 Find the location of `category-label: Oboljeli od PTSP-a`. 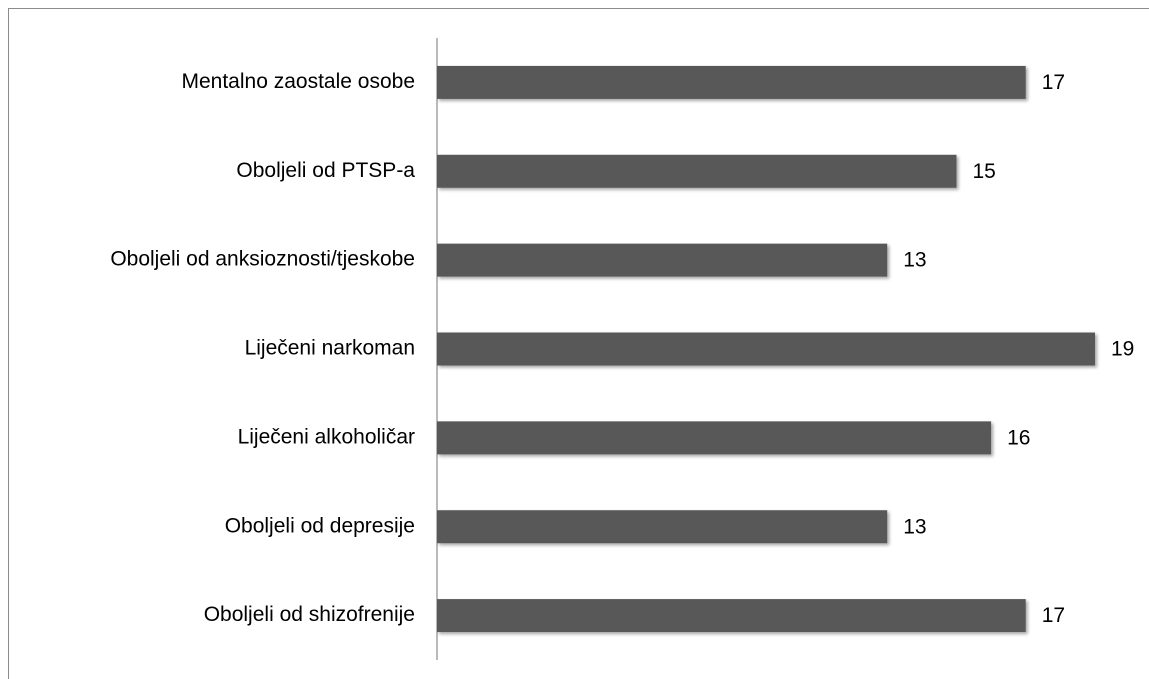

category-label: Oboljeli od PTSP-a is located at coordinates (325, 170).